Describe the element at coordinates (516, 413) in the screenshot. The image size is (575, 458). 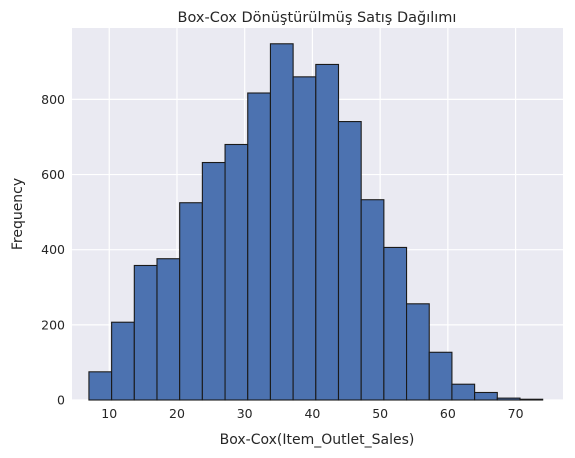
I see `x-tick-label: 70` at that location.